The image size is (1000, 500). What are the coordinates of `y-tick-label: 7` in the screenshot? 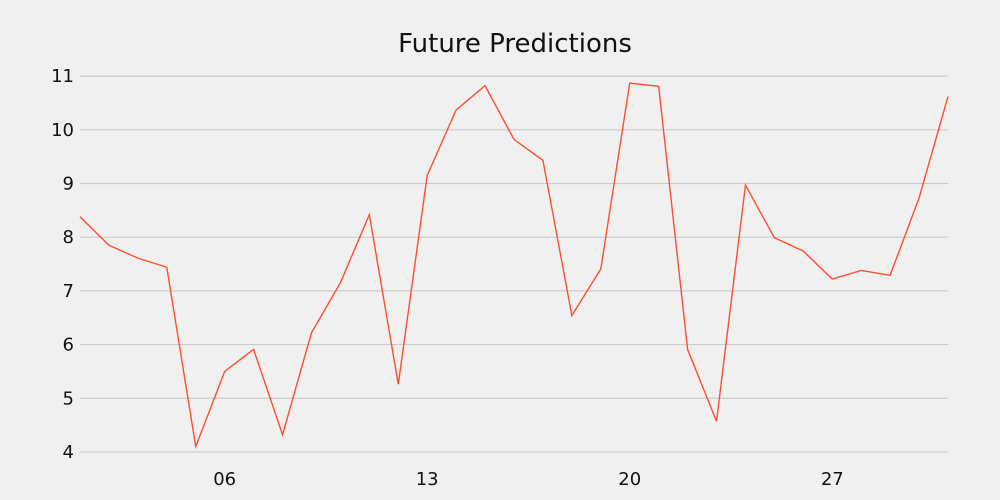 It's located at (68, 291).